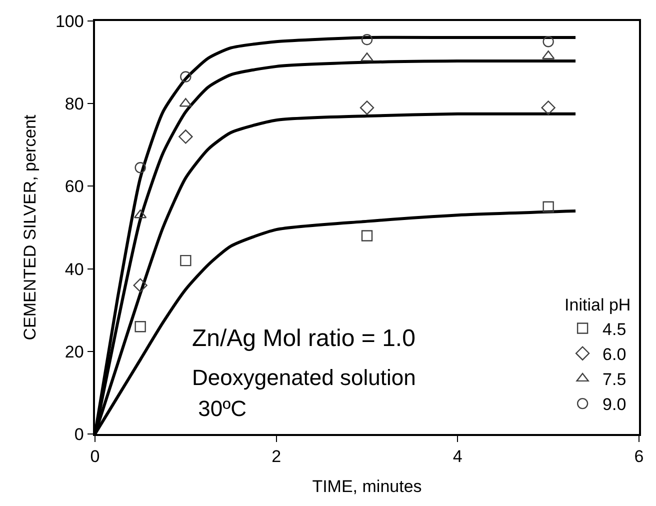 The height and width of the screenshot is (506, 656). Describe the element at coordinates (79, 434) in the screenshot. I see `y-tick-label: 0` at that location.